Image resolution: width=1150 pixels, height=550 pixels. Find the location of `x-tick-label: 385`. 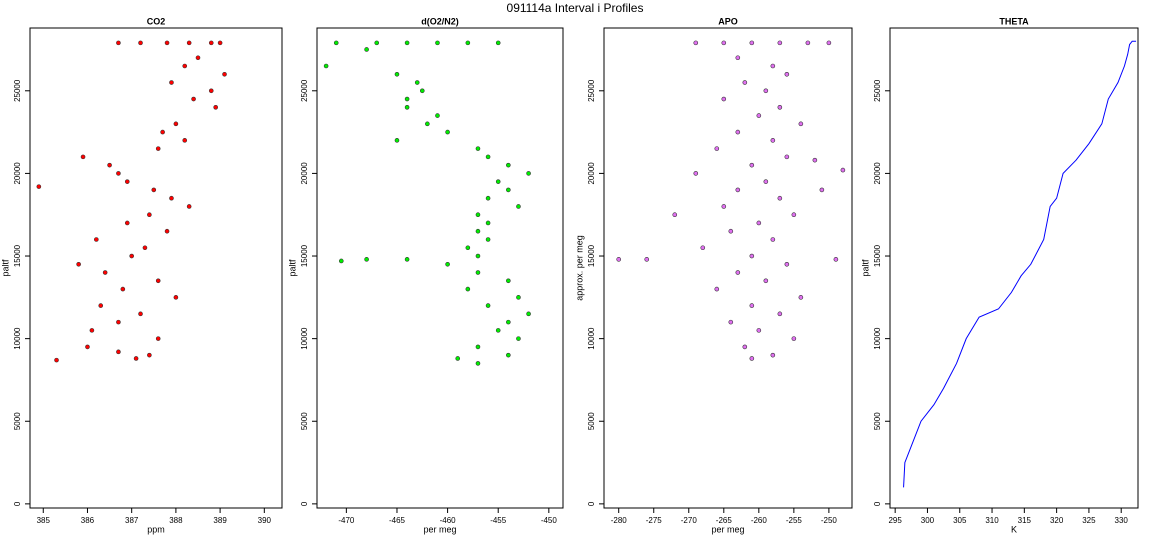

x-tick-label: 385 is located at coordinates (44, 520).